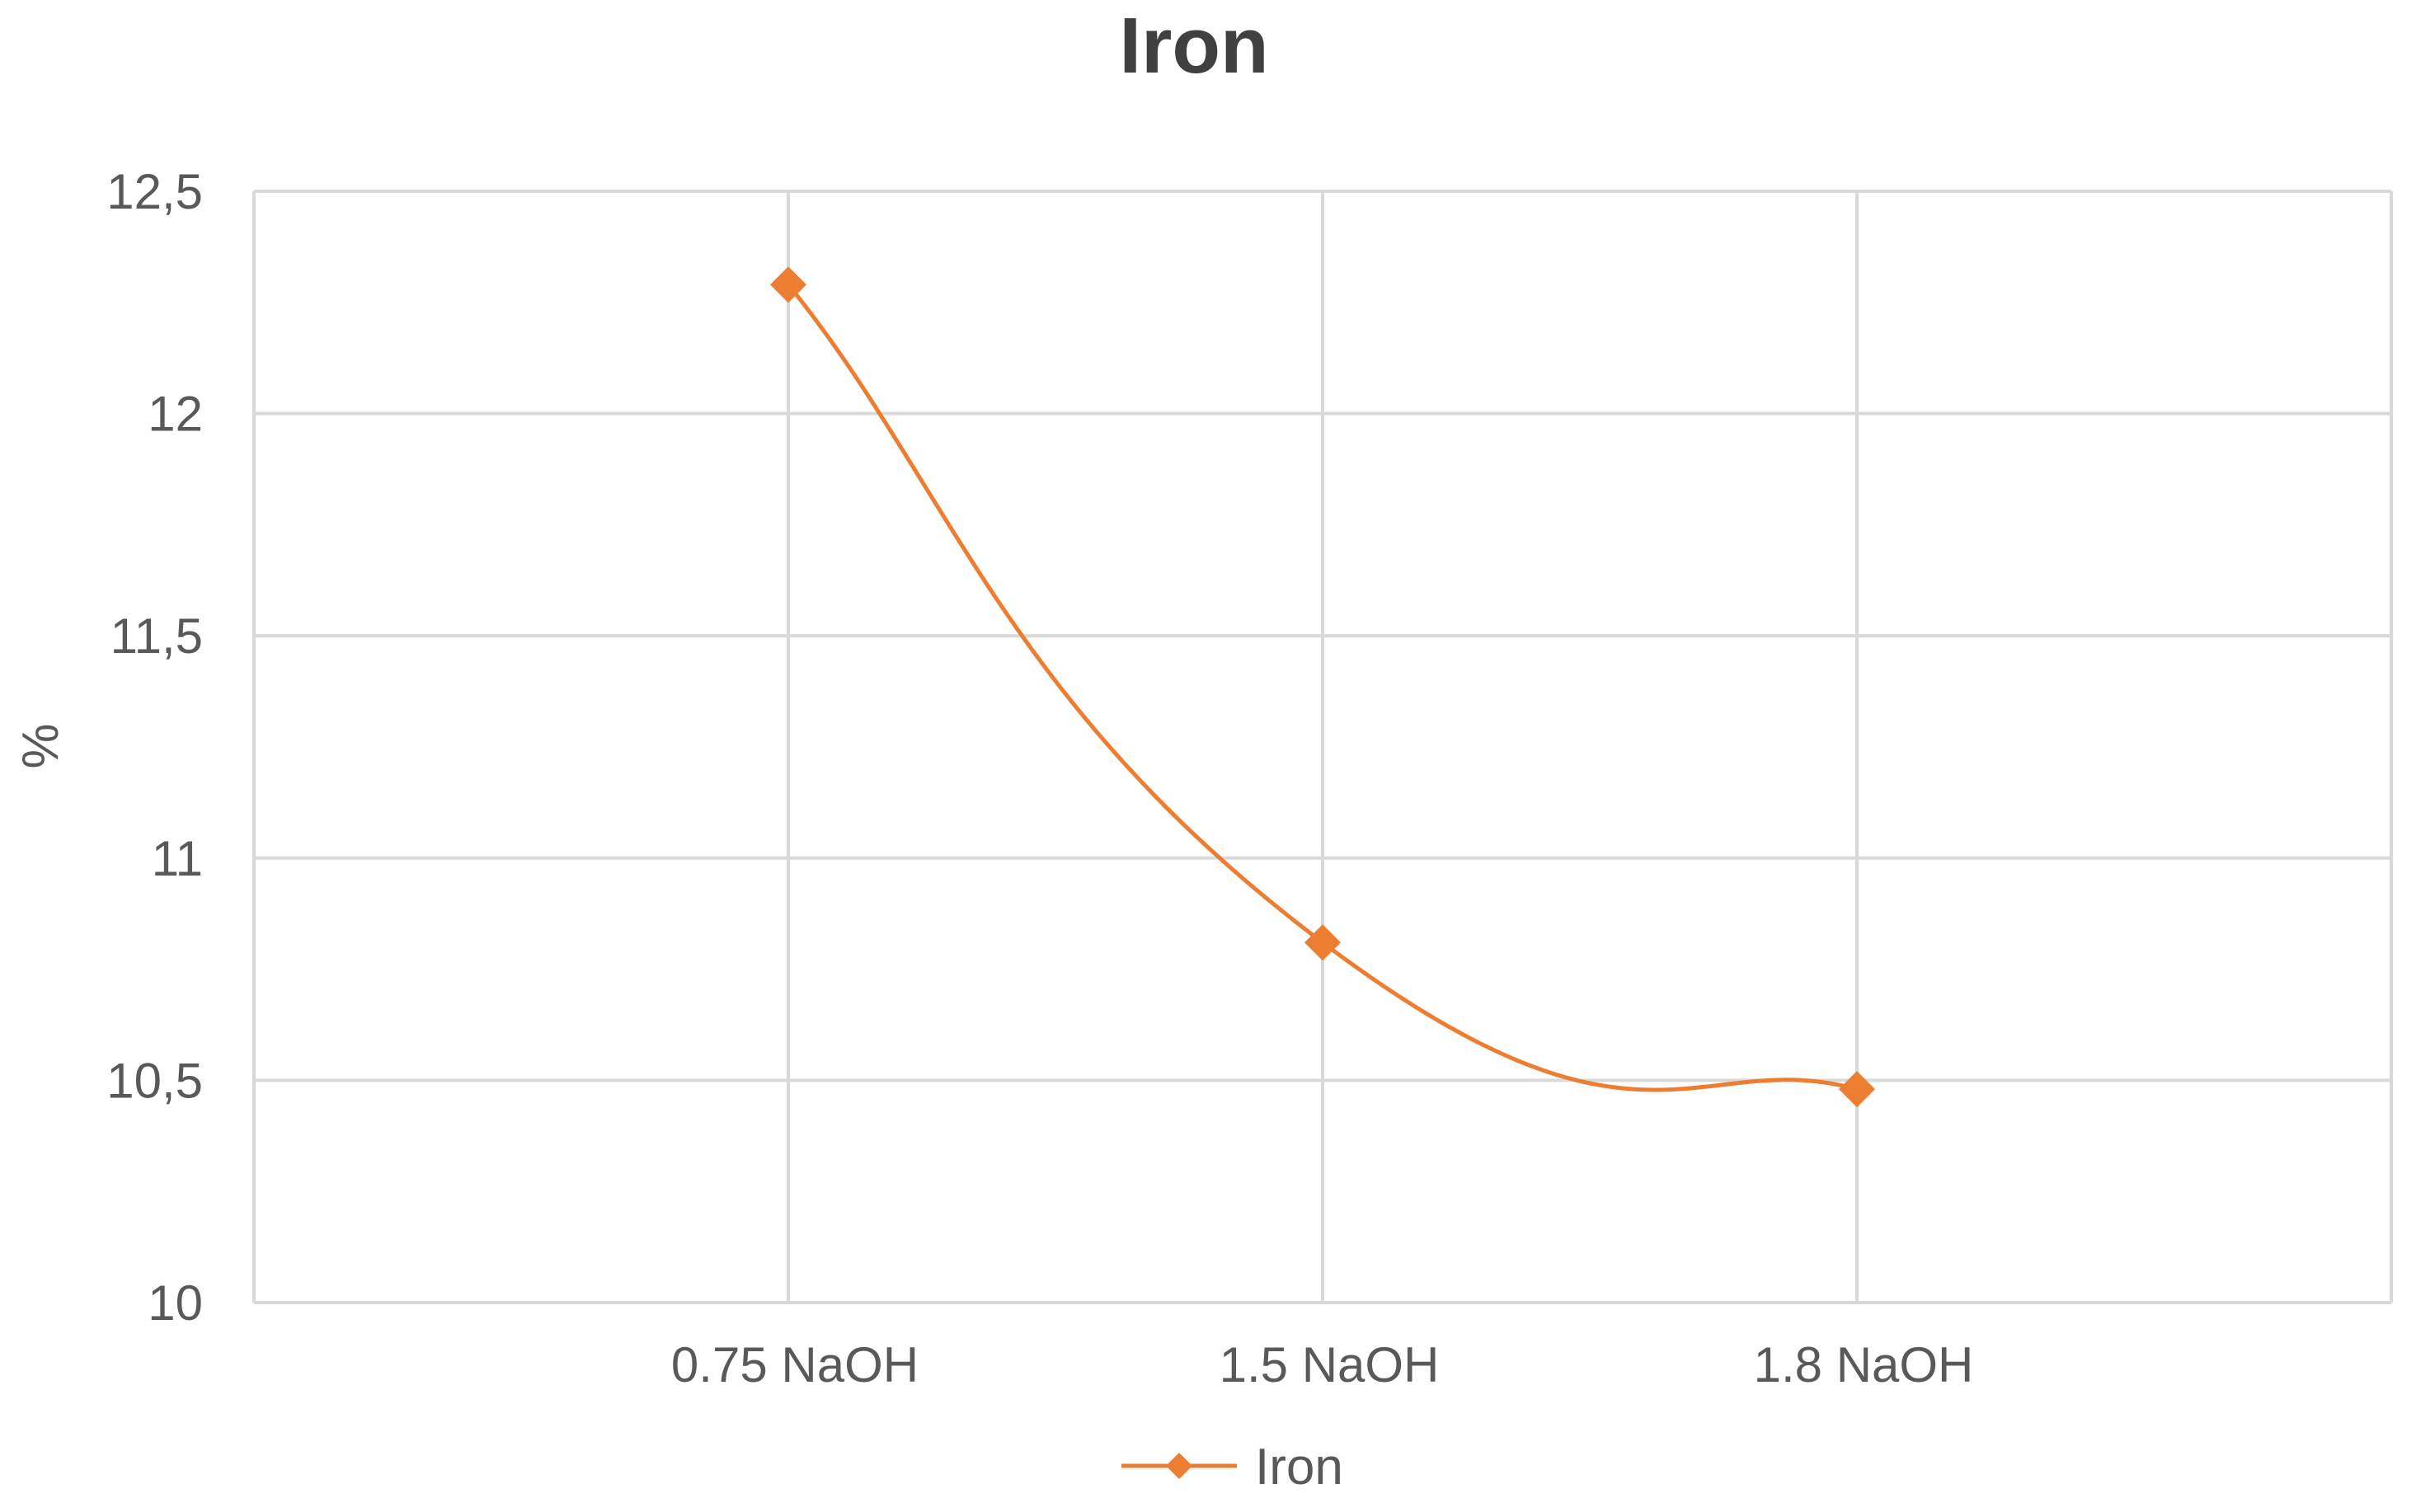 Image resolution: width=2416 pixels, height=1512 pixels. What do you see at coordinates (154, 748) in the screenshot?
I see `y-axis-ticks: 10 10,5 11 11,5 12 12,5` at bounding box center [154, 748].